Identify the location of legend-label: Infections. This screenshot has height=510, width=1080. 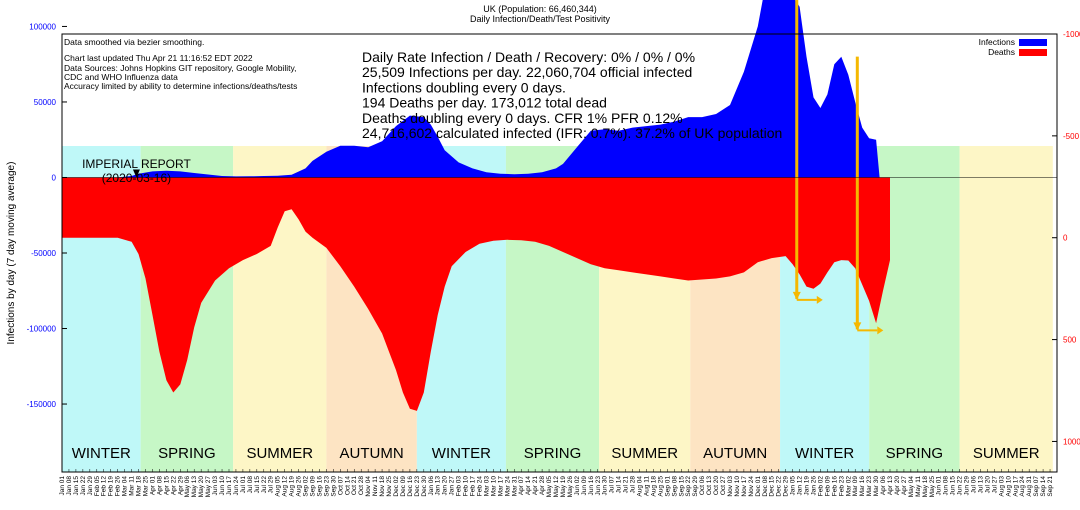
(997, 42).